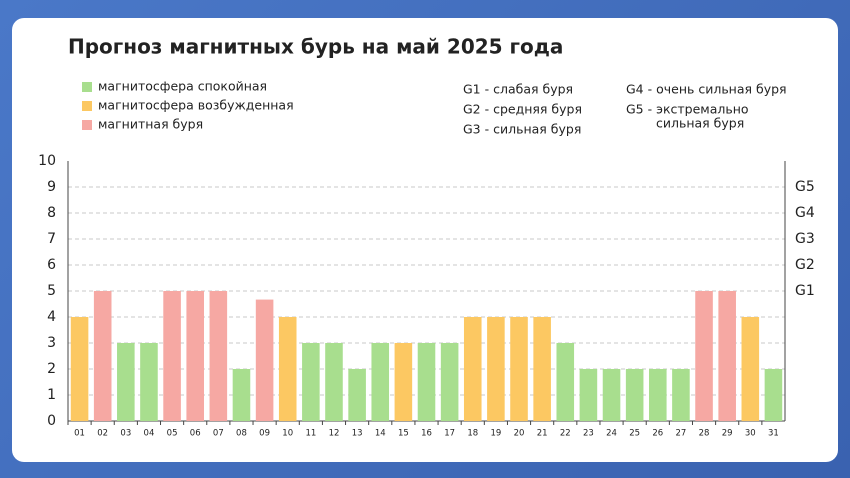  I want to click on x-tick-label: 18, so click(472, 434).